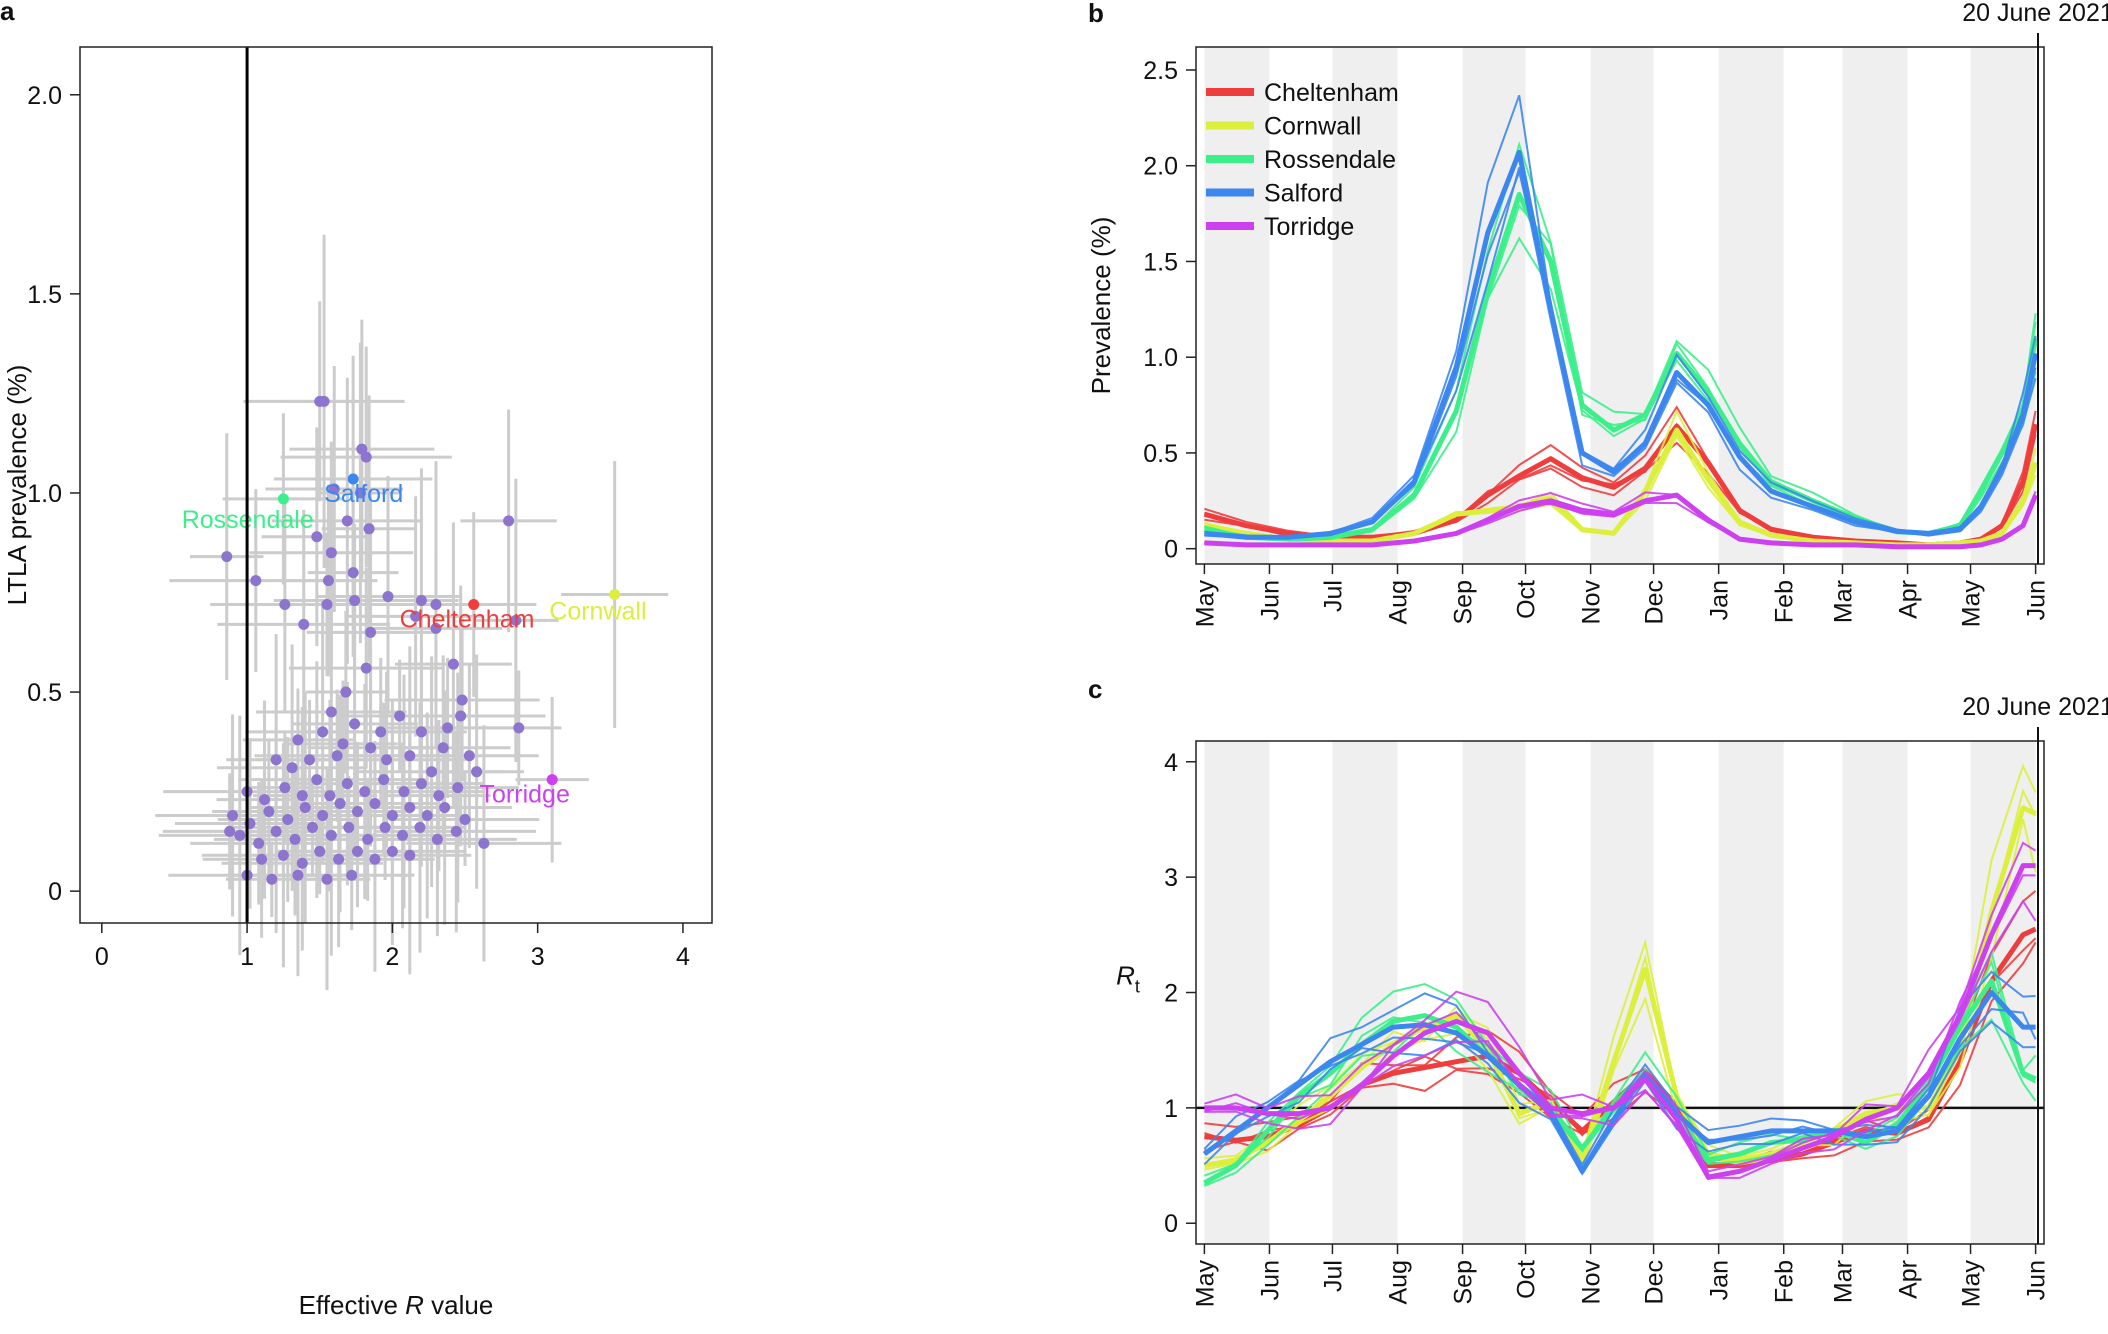 The width and height of the screenshot is (2108, 1334). I want to click on x-tick-label: 4, so click(683, 957).